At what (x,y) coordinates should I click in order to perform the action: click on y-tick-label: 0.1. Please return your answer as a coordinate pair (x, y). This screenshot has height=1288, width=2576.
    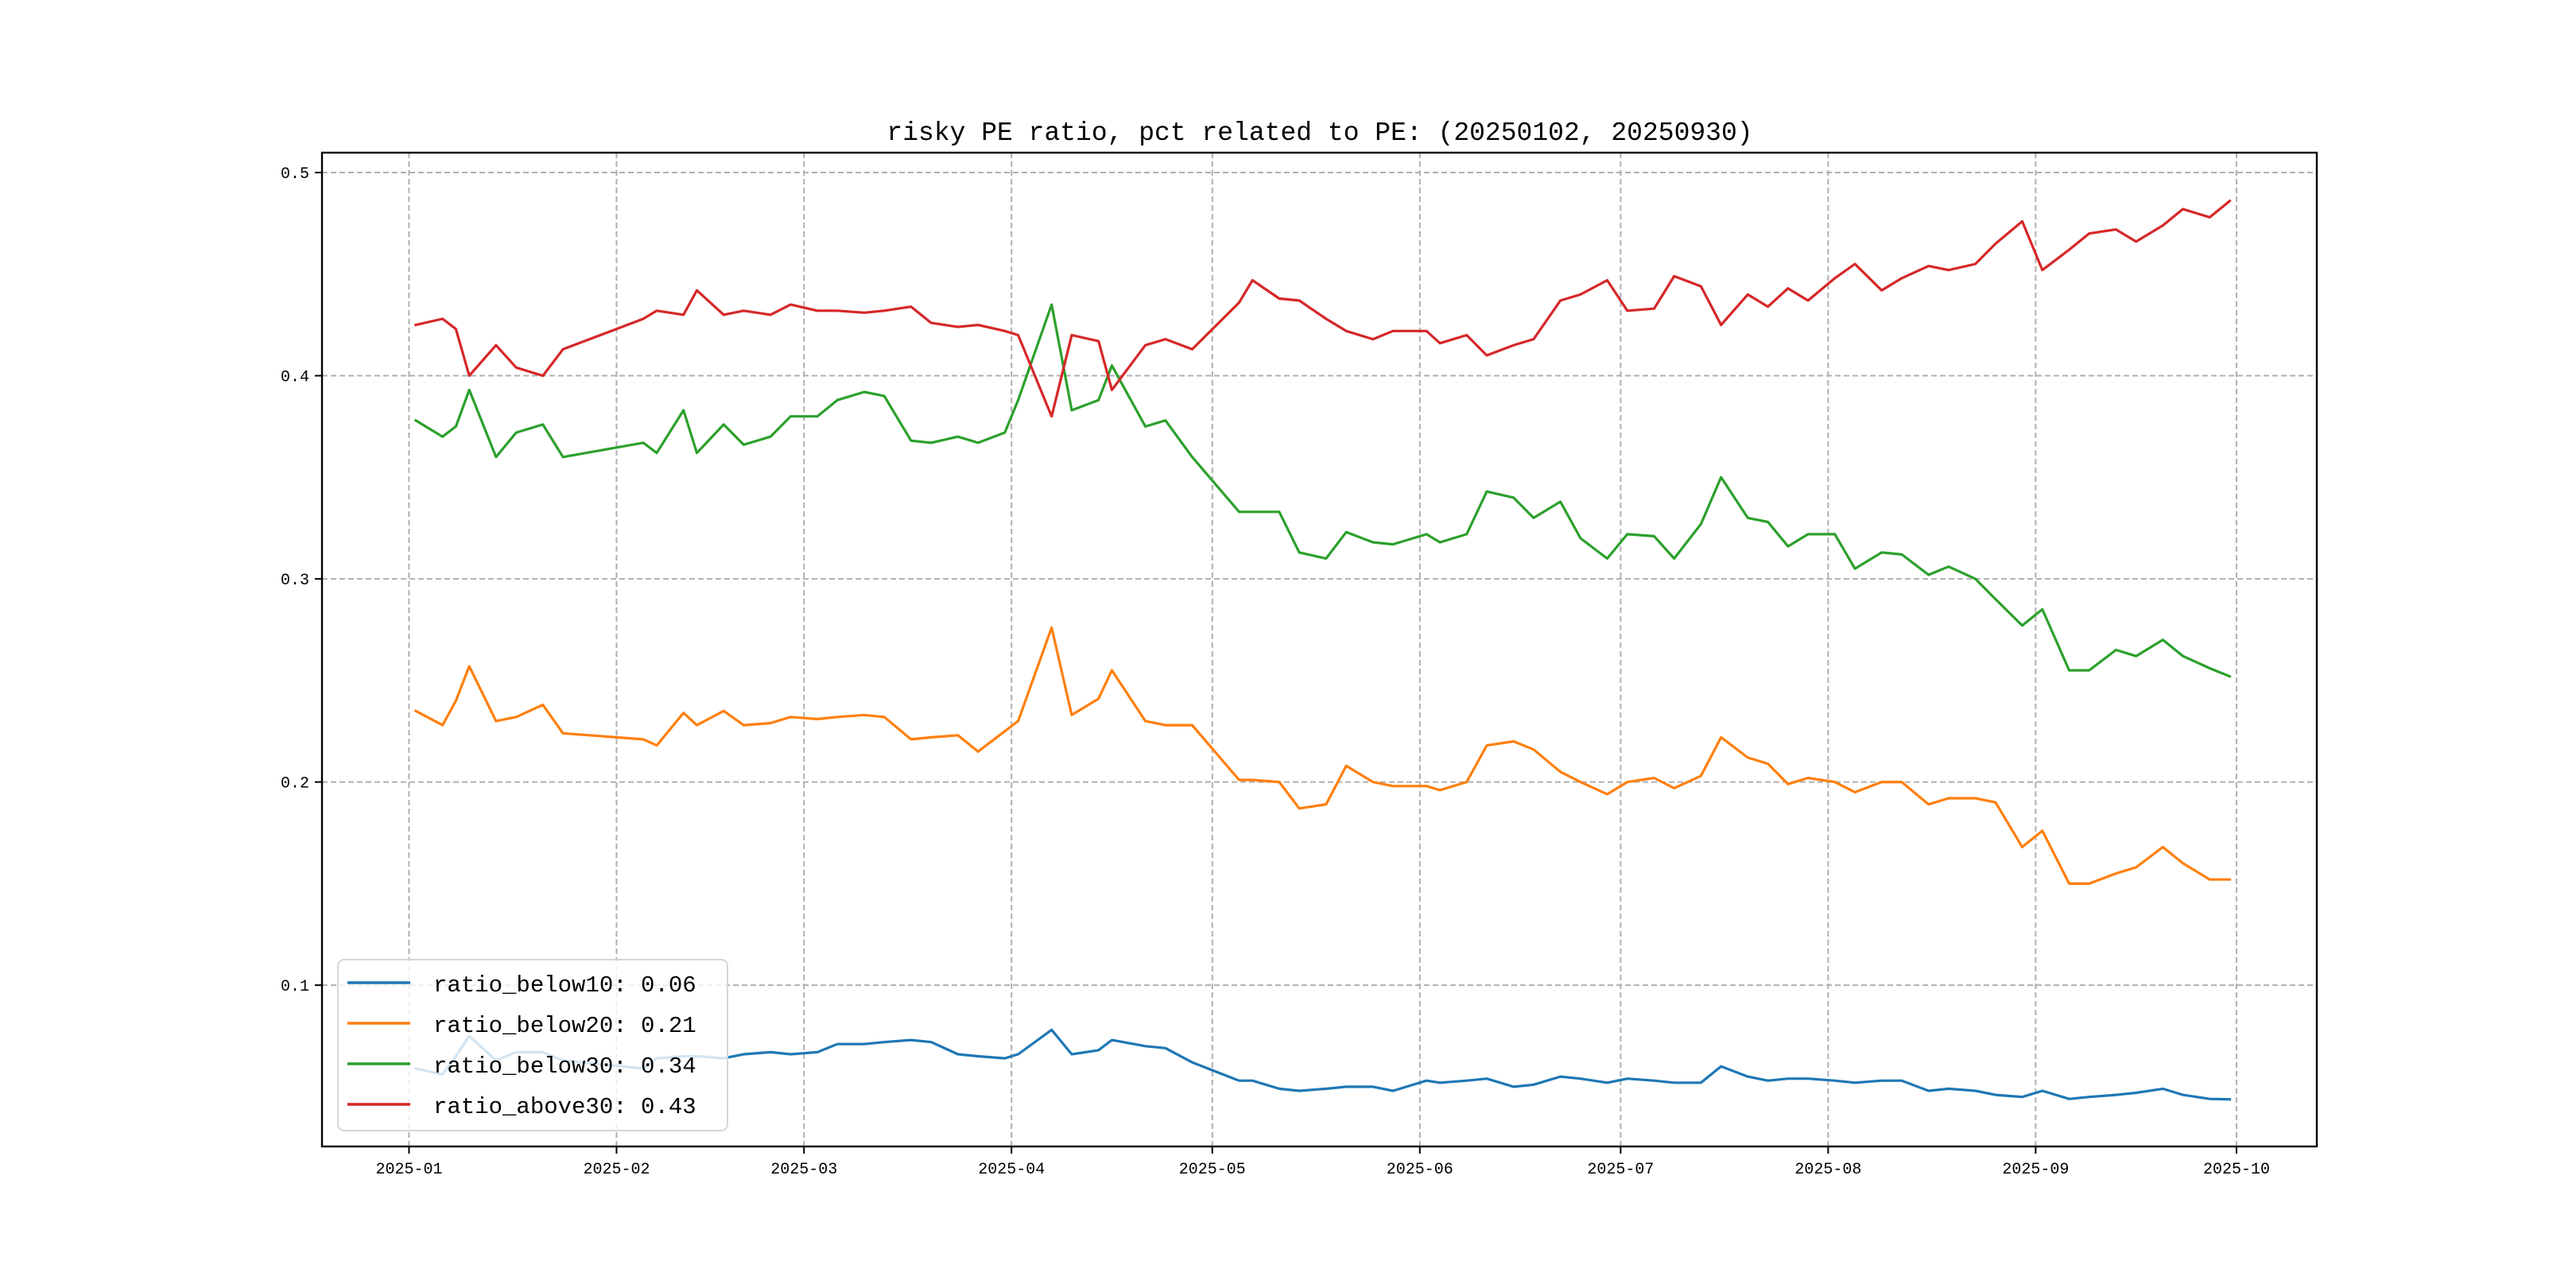
    Looking at the image, I should click on (295, 987).